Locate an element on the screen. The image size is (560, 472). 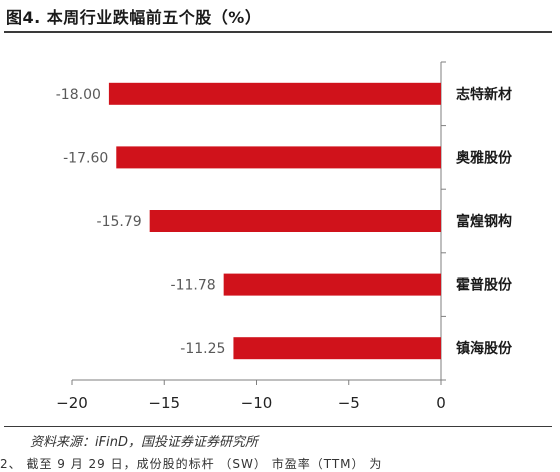
bottom-rule is located at coordinates (278, 426).